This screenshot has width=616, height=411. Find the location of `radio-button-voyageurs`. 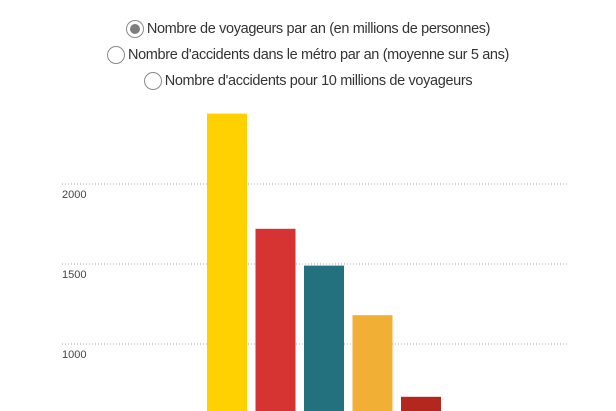

radio-button-voyageurs is located at coordinates (134, 29).